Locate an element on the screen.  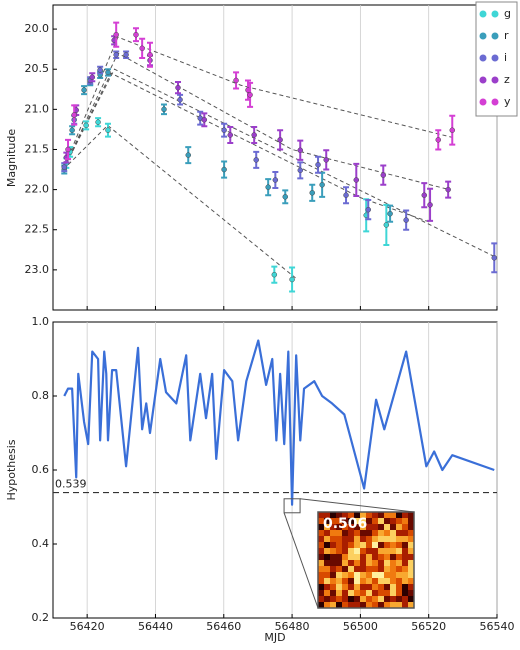
legend-label: z is located at coordinates (507, 79).